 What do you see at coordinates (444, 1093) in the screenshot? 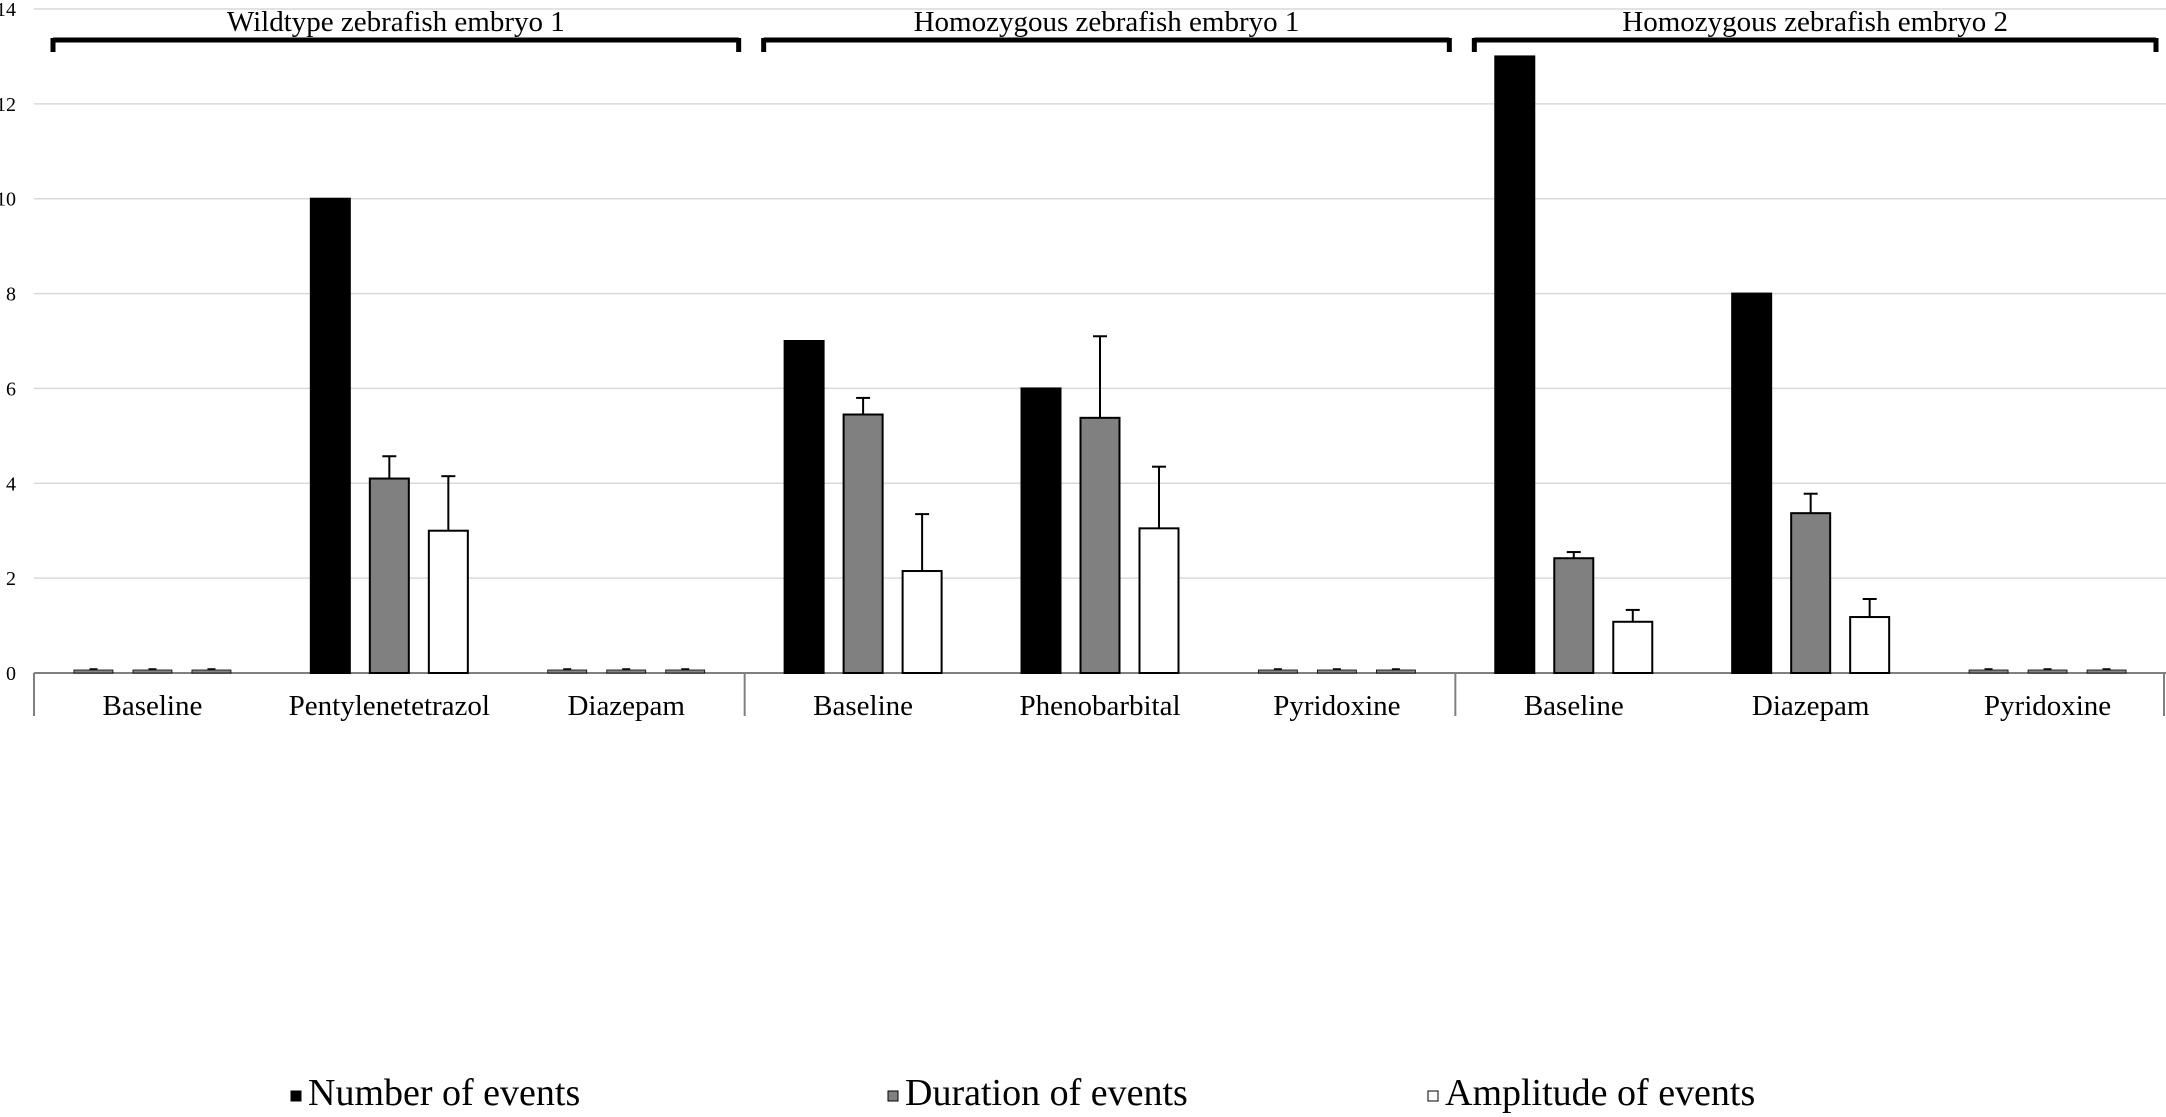
I see `legend-label: Number of events` at bounding box center [444, 1093].